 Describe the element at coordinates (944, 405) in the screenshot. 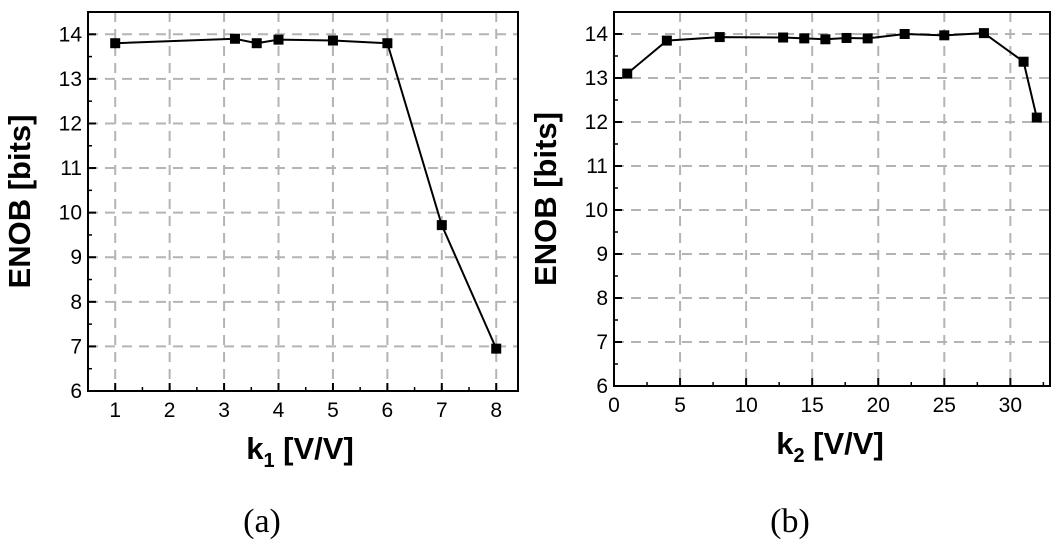

I see `x-tick-label: 25` at that location.